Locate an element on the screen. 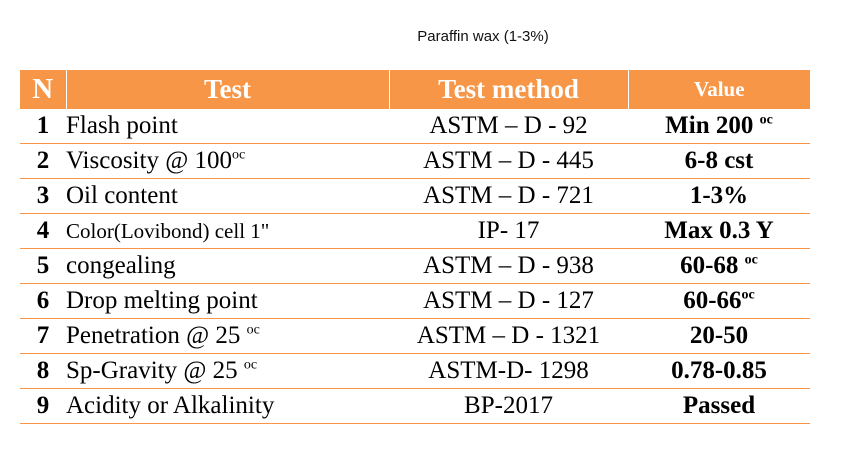  test-name: Viscosity @ 100oc is located at coordinates (227, 161).